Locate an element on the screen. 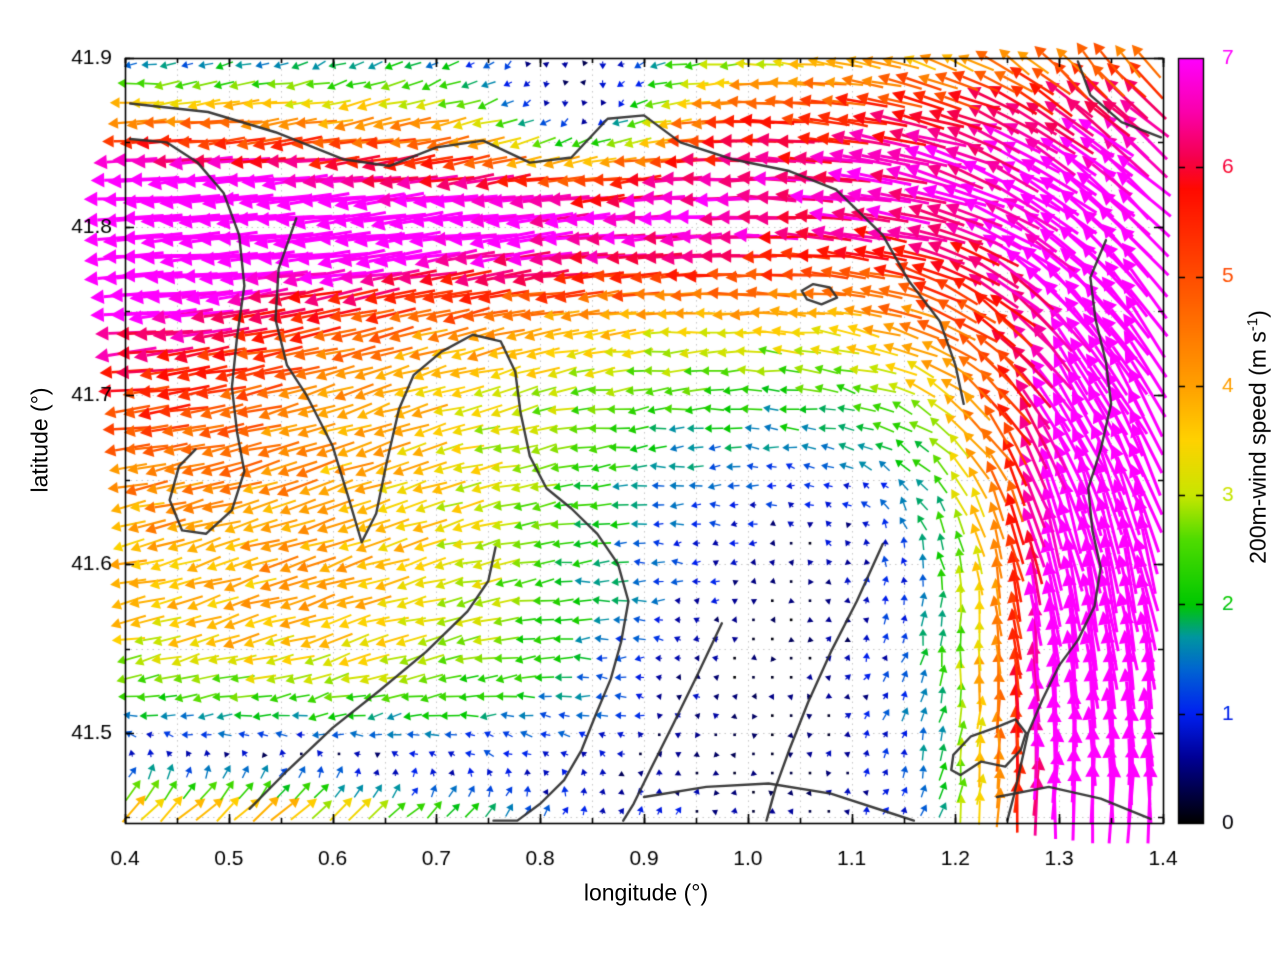 The image size is (1280, 960). colorbar-title-text: 200m-wind speed (m s is located at coordinates (1257, 447).